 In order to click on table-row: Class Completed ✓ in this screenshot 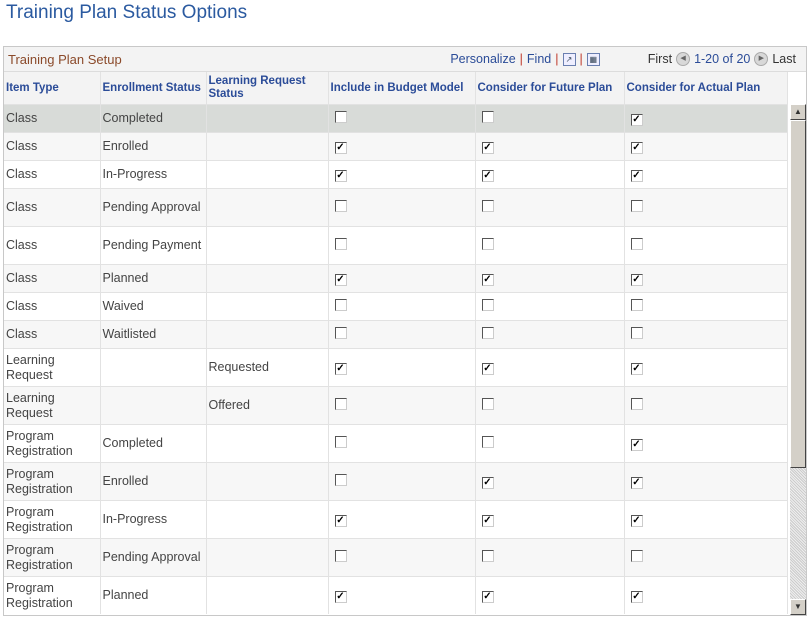, I will do `click(396, 118)`.